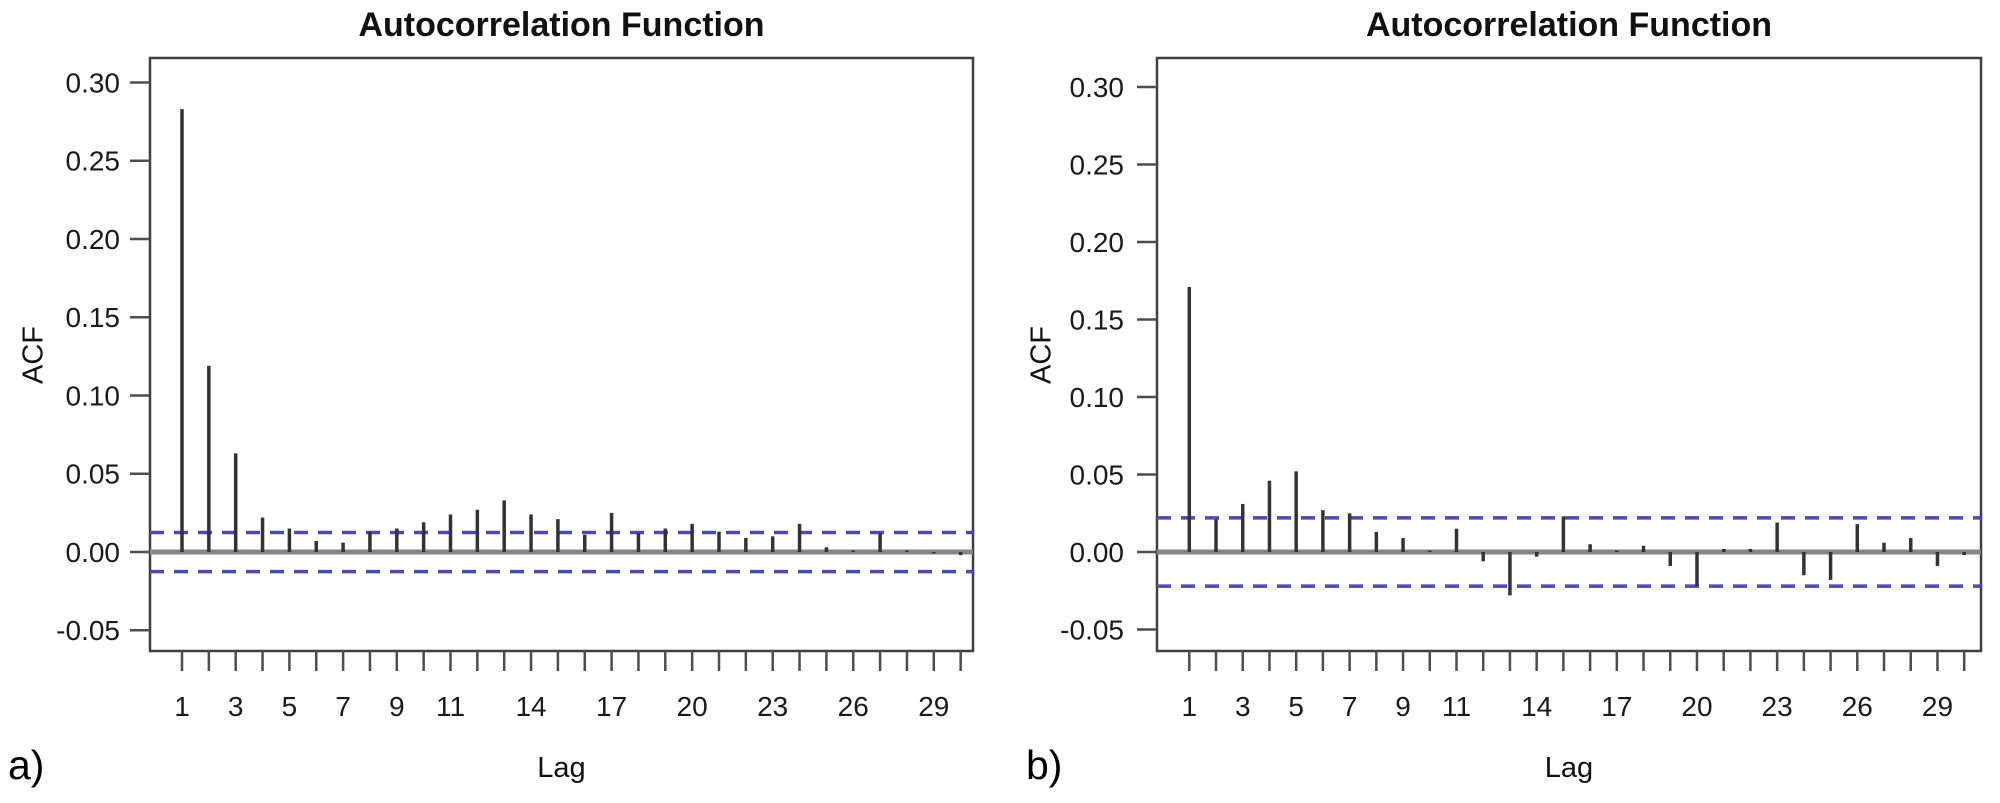 This screenshot has height=803, width=2000. Describe the element at coordinates (561, 768) in the screenshot. I see `x-axis-label-a: Lag` at that location.